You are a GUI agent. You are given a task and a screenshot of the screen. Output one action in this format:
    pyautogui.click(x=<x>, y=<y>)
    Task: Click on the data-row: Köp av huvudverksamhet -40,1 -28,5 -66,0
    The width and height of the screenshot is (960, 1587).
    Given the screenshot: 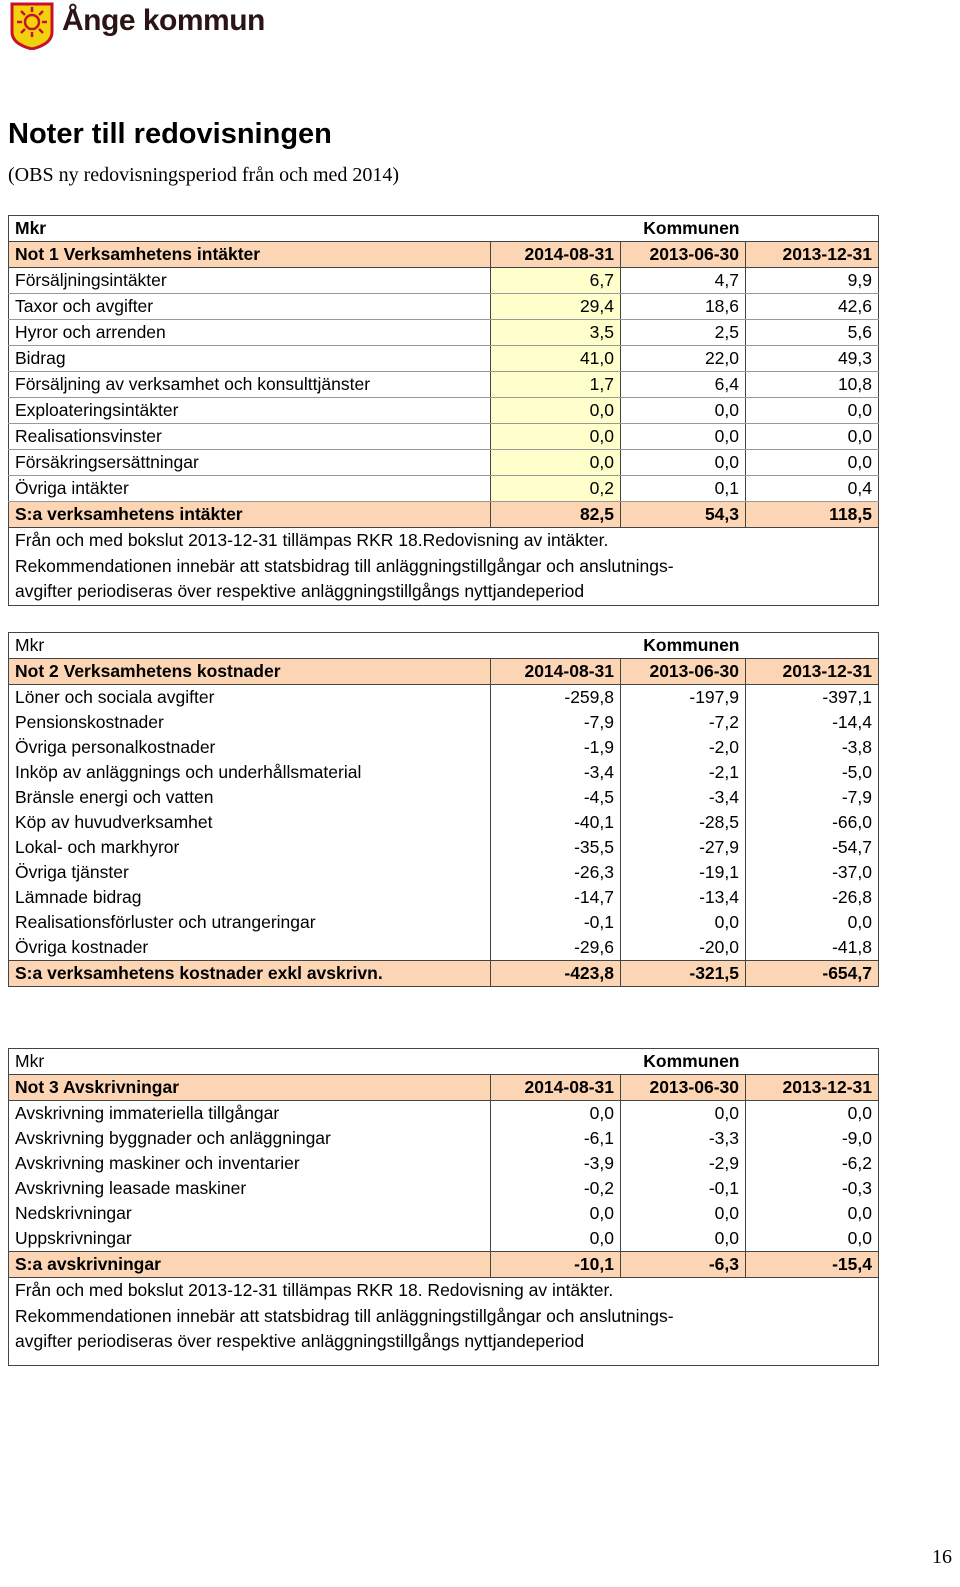 What is the action you would take?
    pyautogui.click(x=443, y=822)
    